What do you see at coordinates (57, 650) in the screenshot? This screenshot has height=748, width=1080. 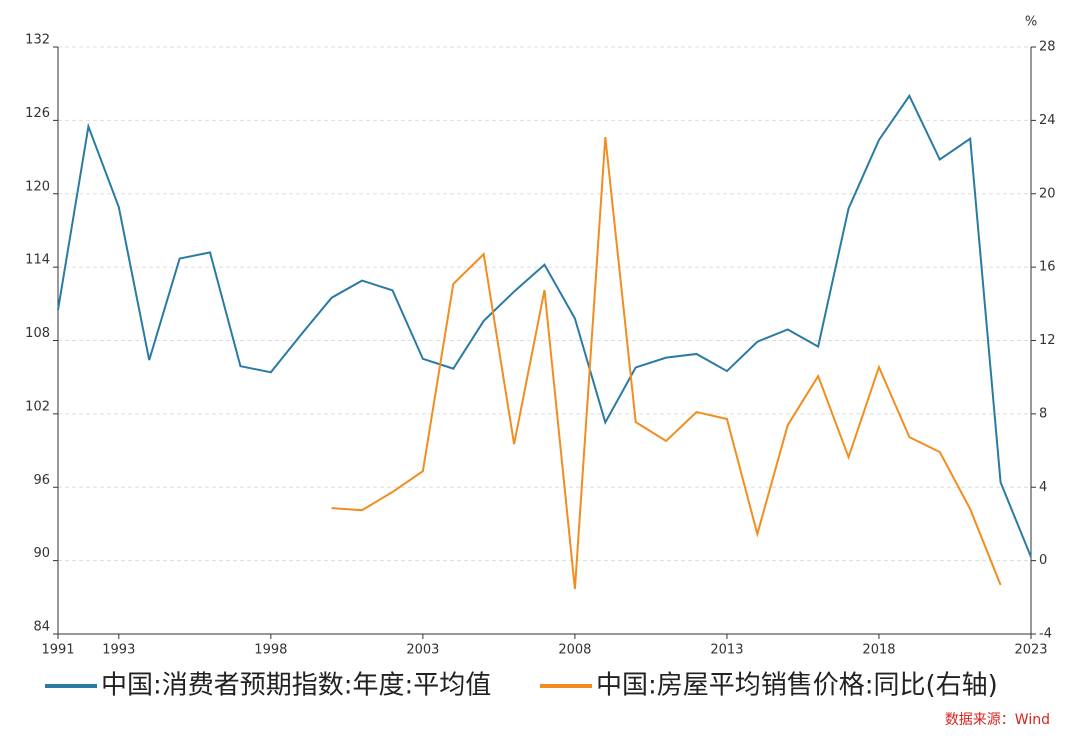 I see `x-tick-label: 1991` at bounding box center [57, 650].